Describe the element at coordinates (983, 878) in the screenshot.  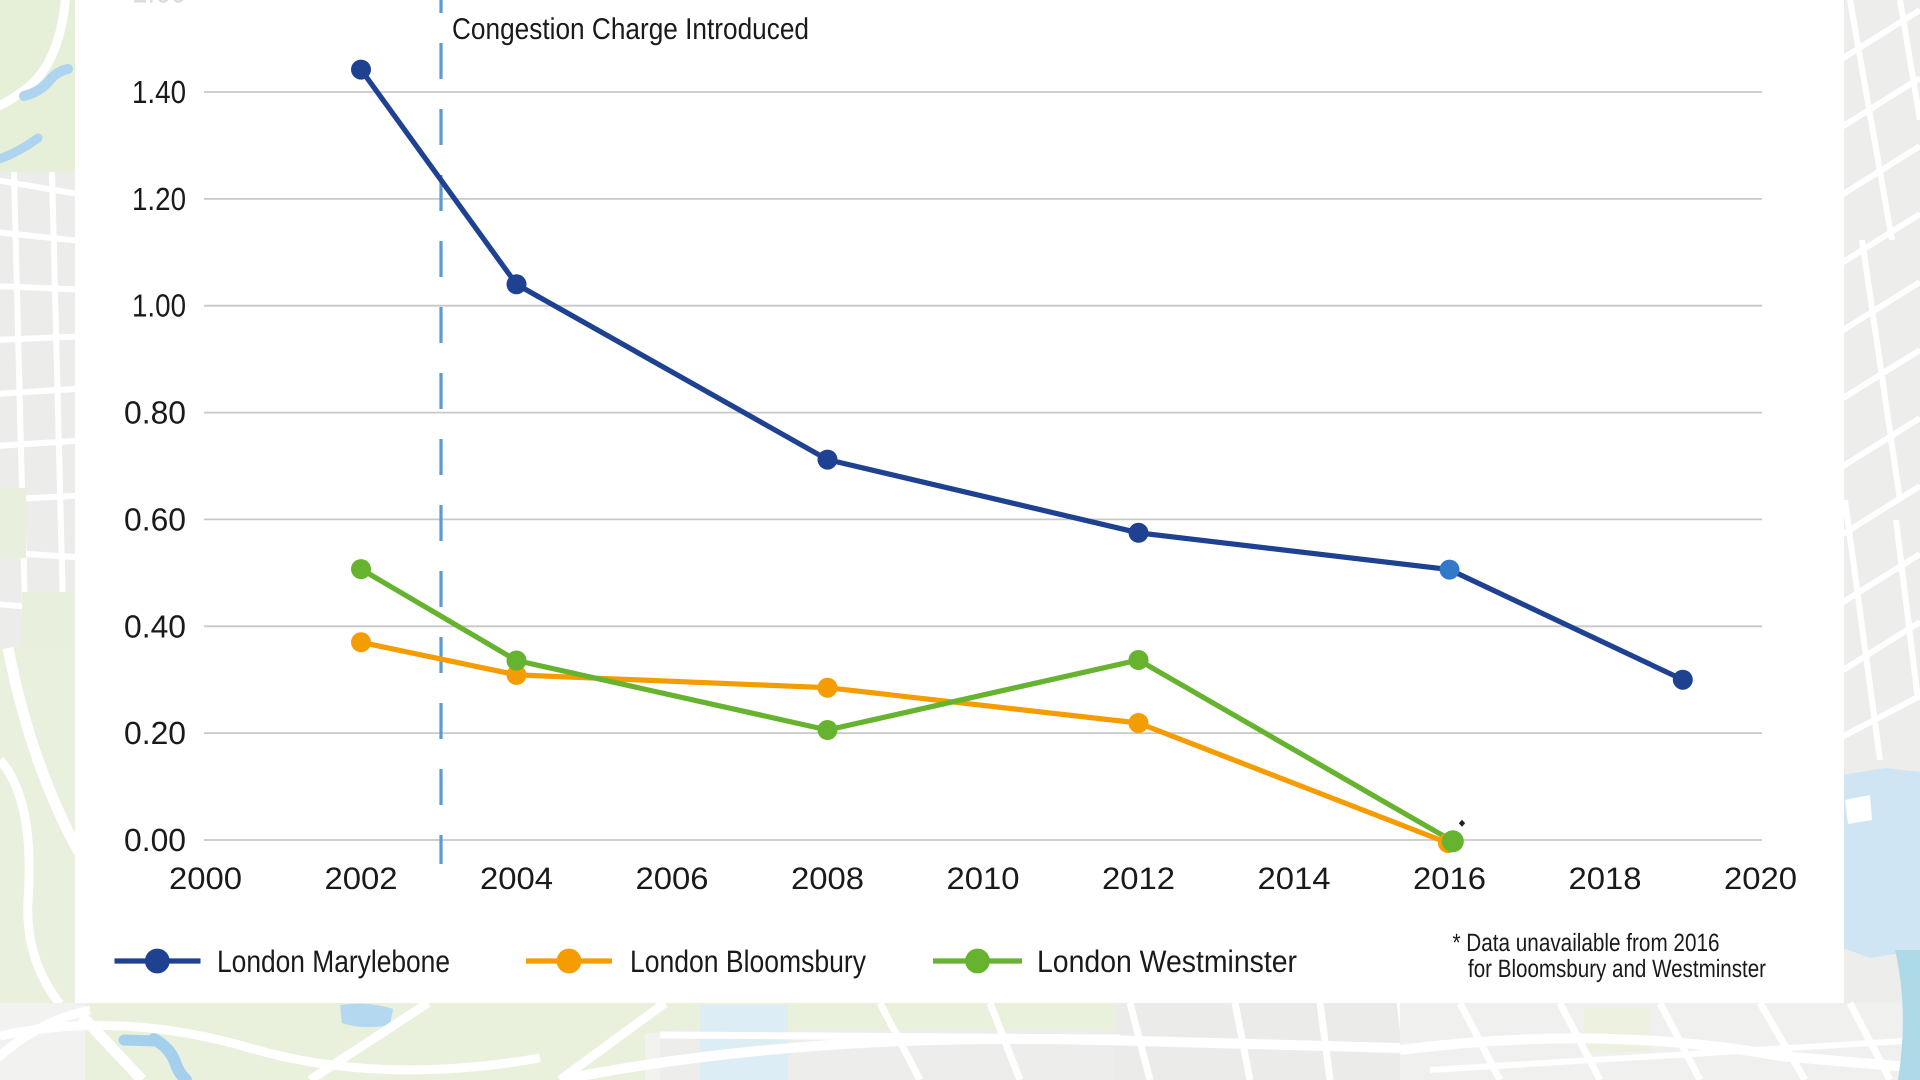
I see `svg-text: 2010` at that location.